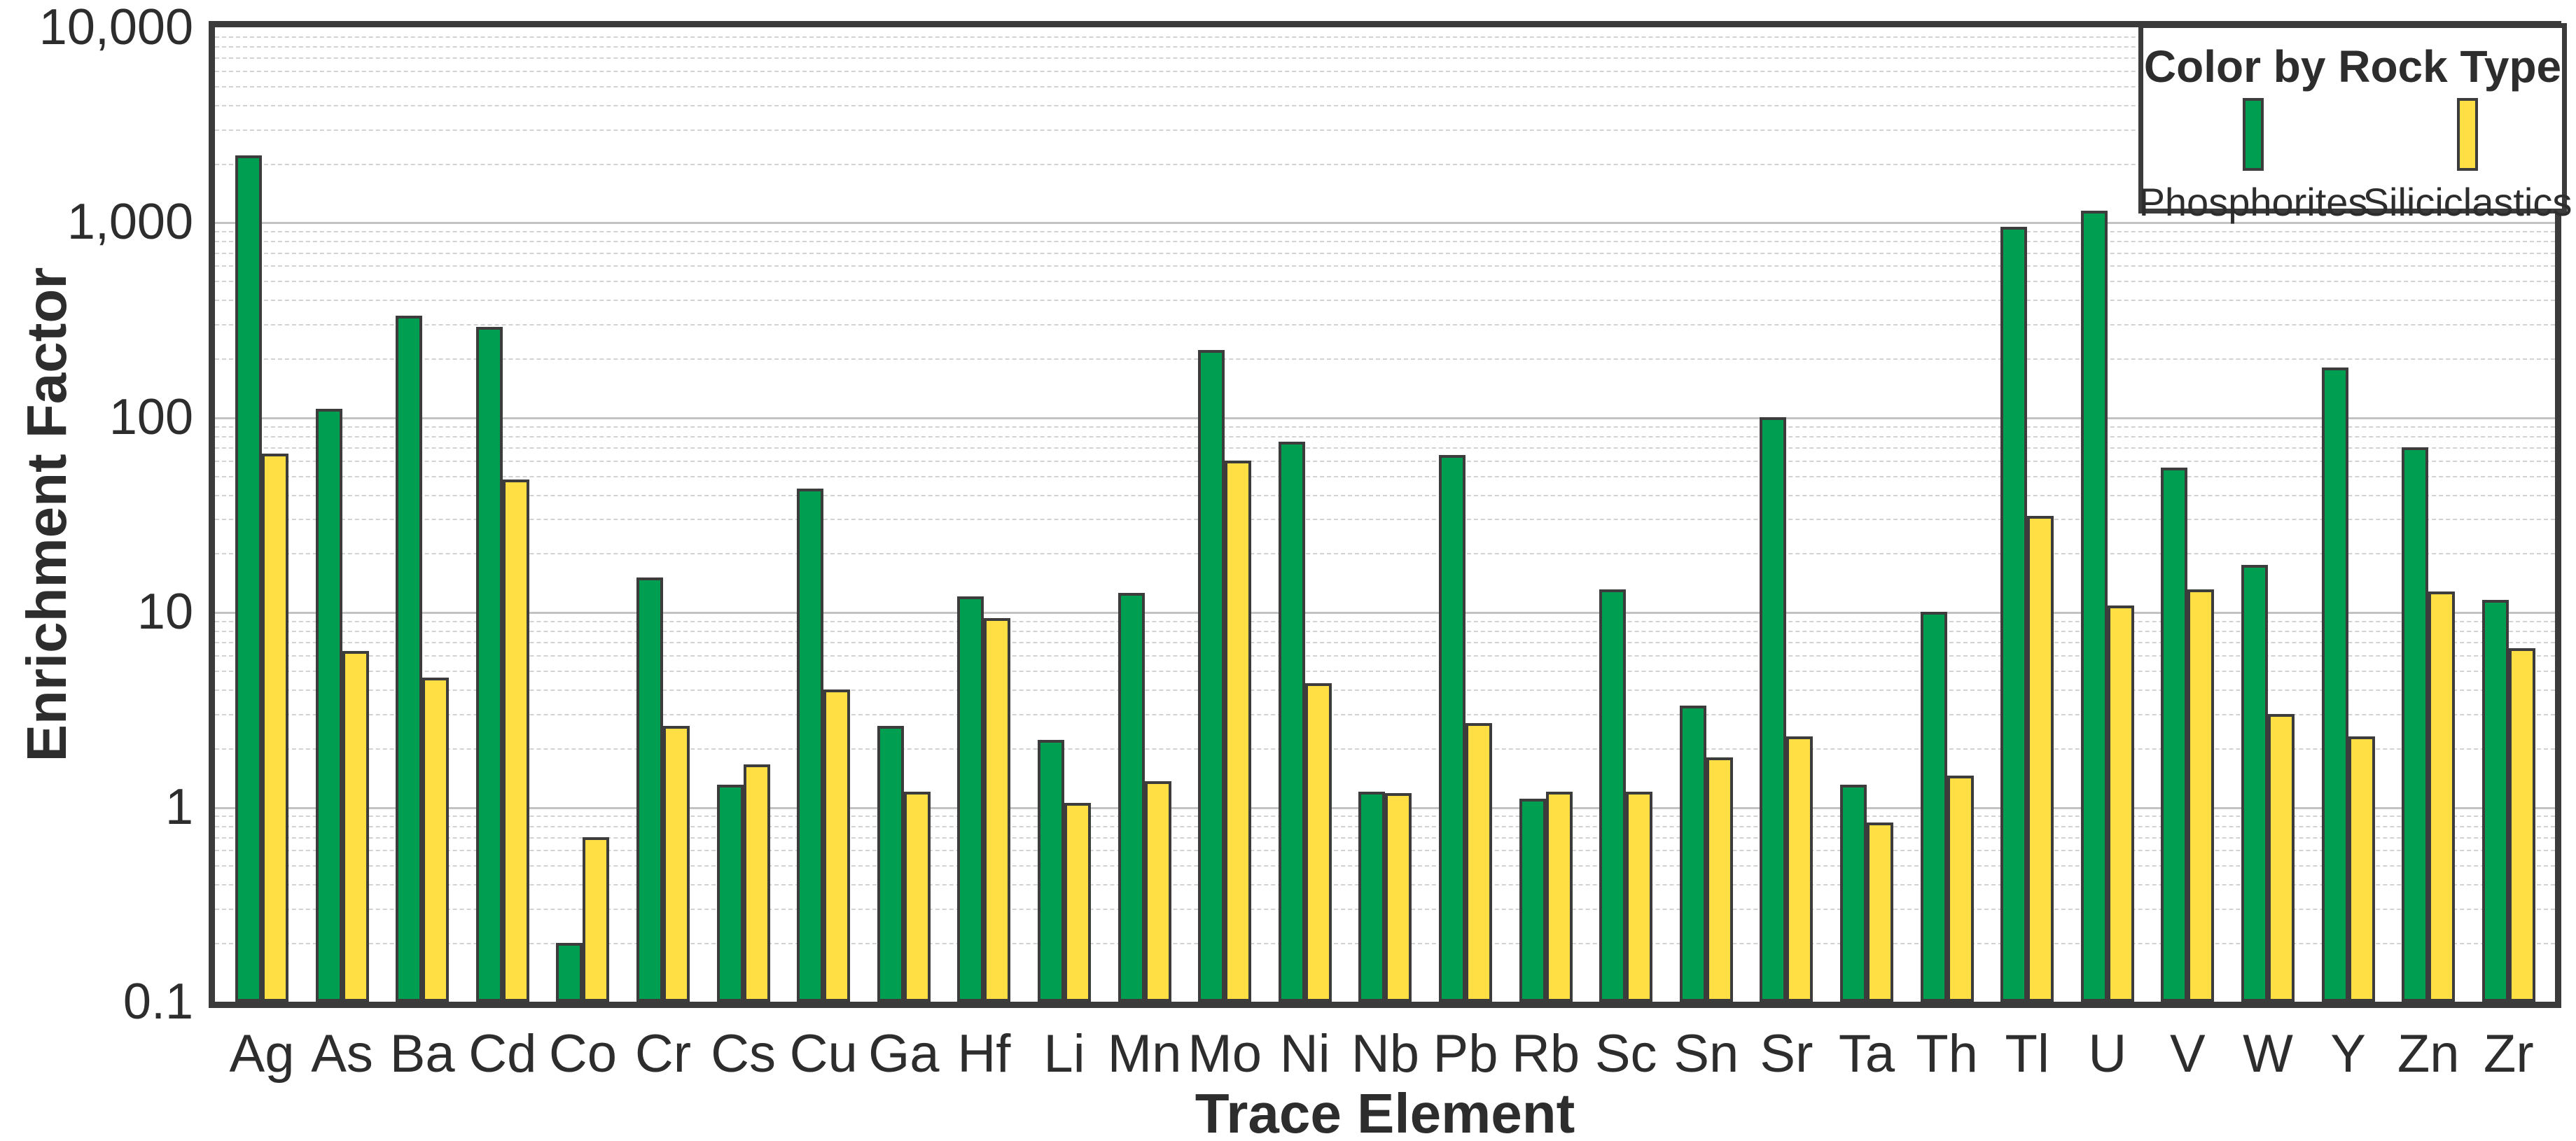 This screenshot has width=2576, height=1141. I want to click on bar-phosphorites-Ta, so click(1853, 893).